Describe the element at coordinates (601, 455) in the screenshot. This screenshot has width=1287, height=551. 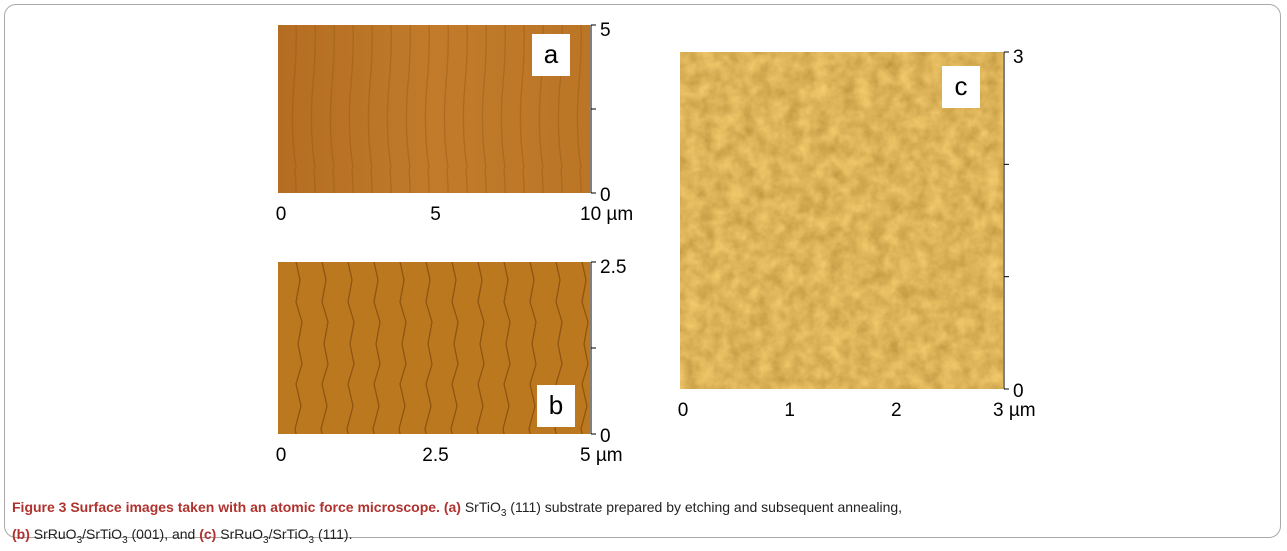
I see `x-tick-label: 5 µm` at that location.